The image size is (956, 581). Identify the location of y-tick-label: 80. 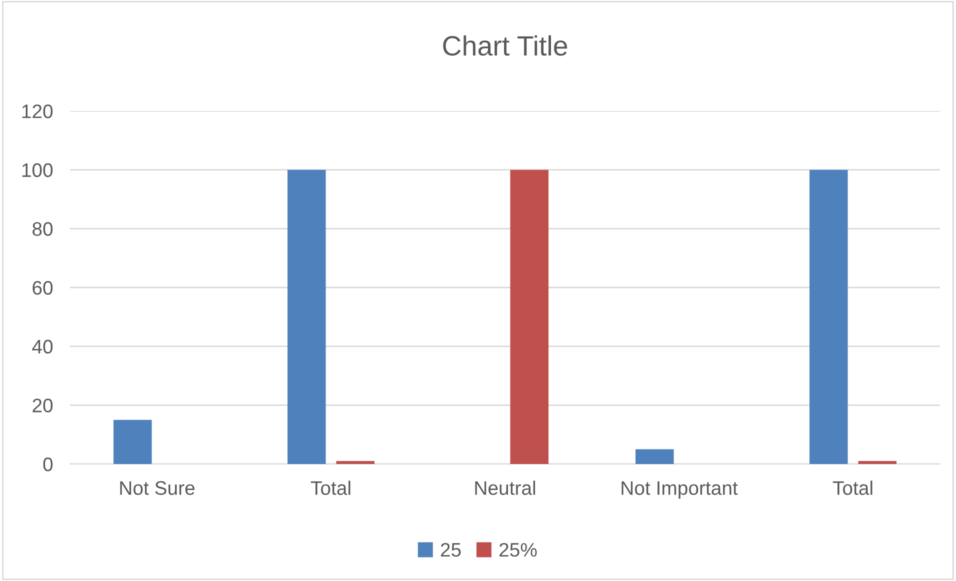
(42, 229).